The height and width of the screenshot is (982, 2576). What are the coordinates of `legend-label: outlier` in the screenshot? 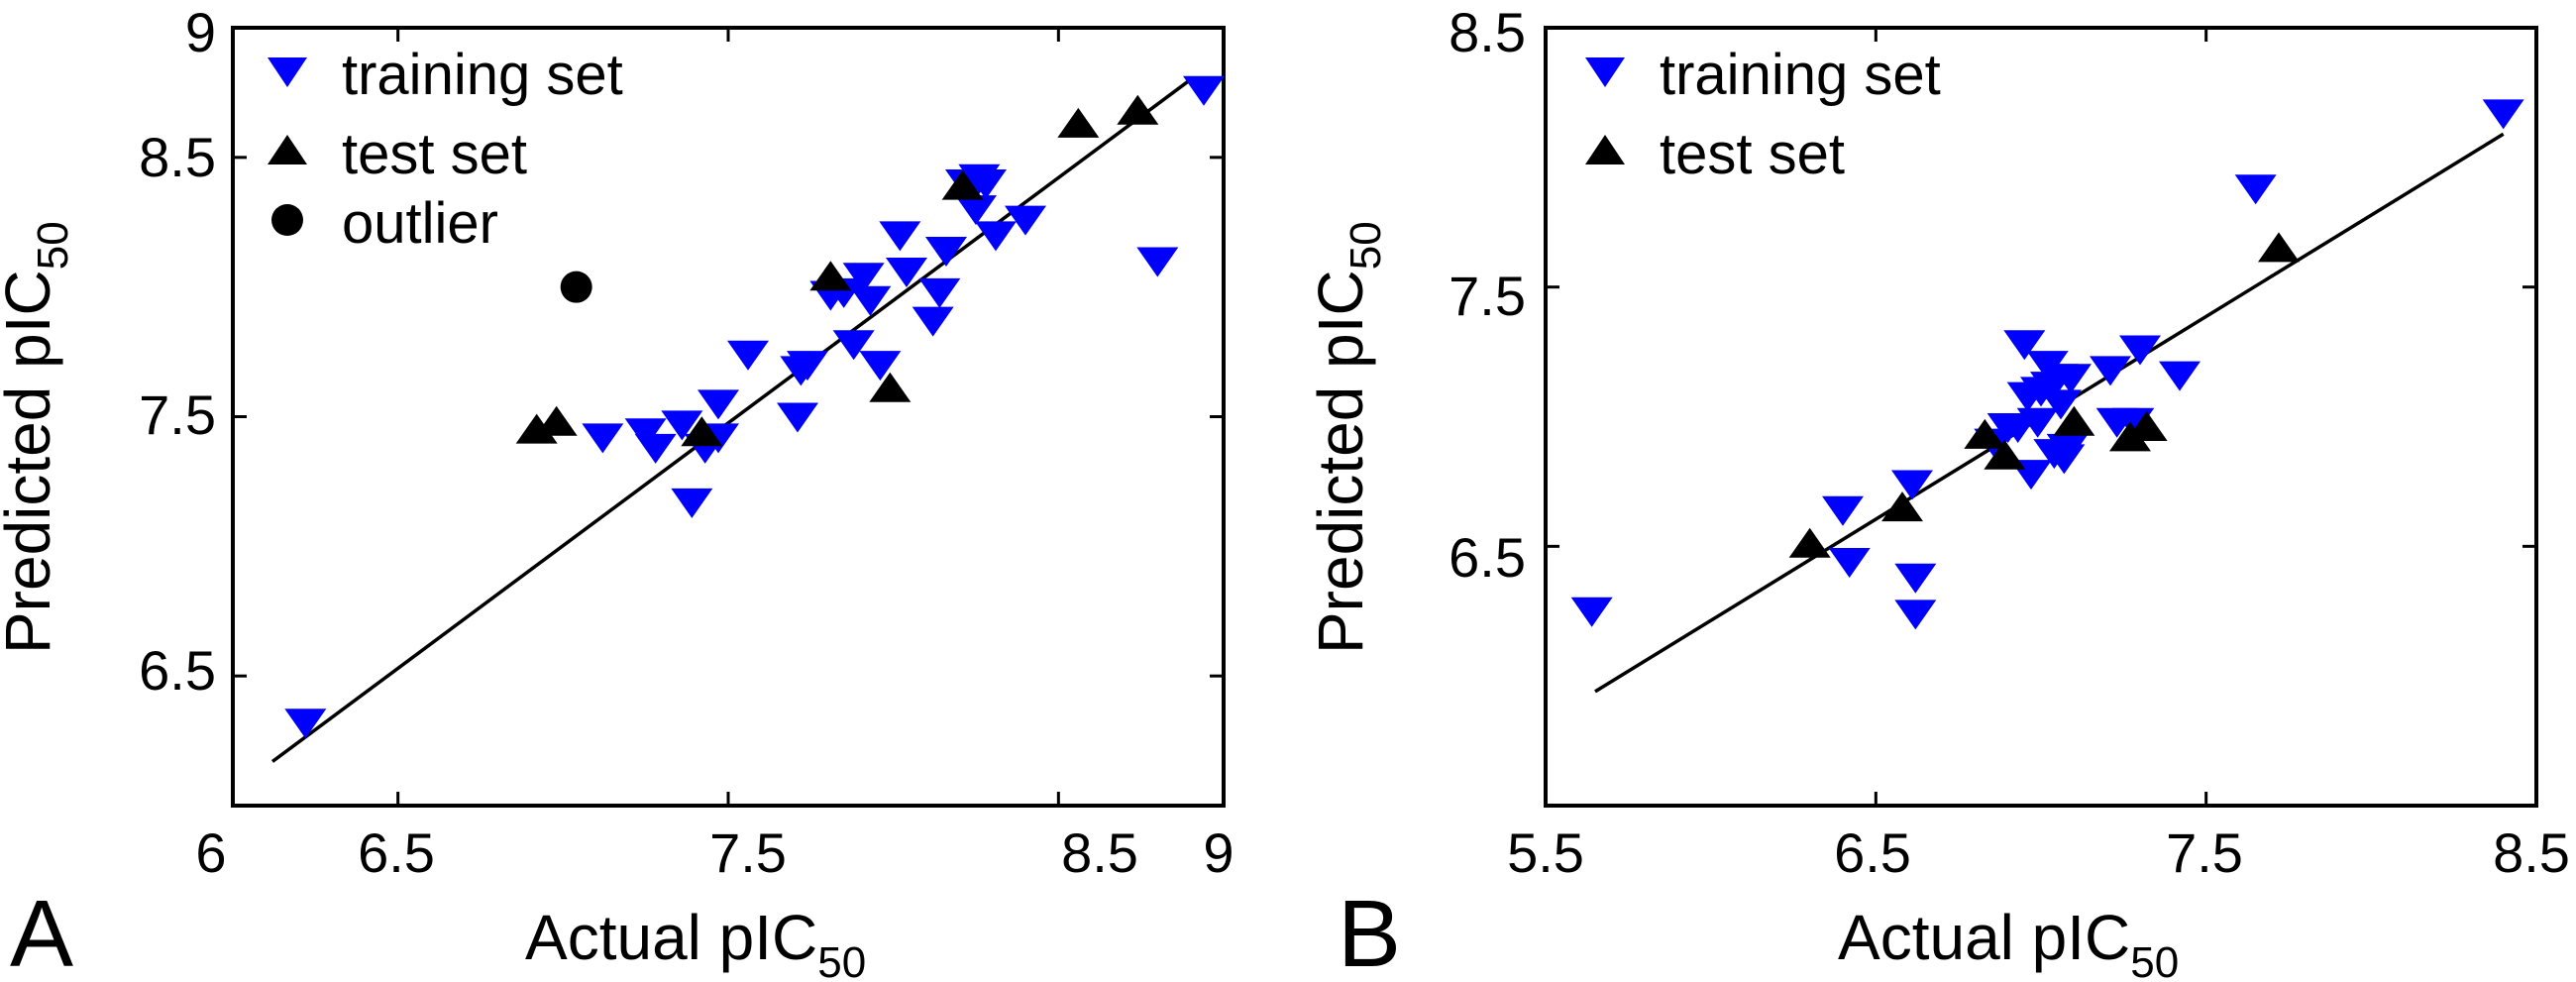 It's located at (420, 224).